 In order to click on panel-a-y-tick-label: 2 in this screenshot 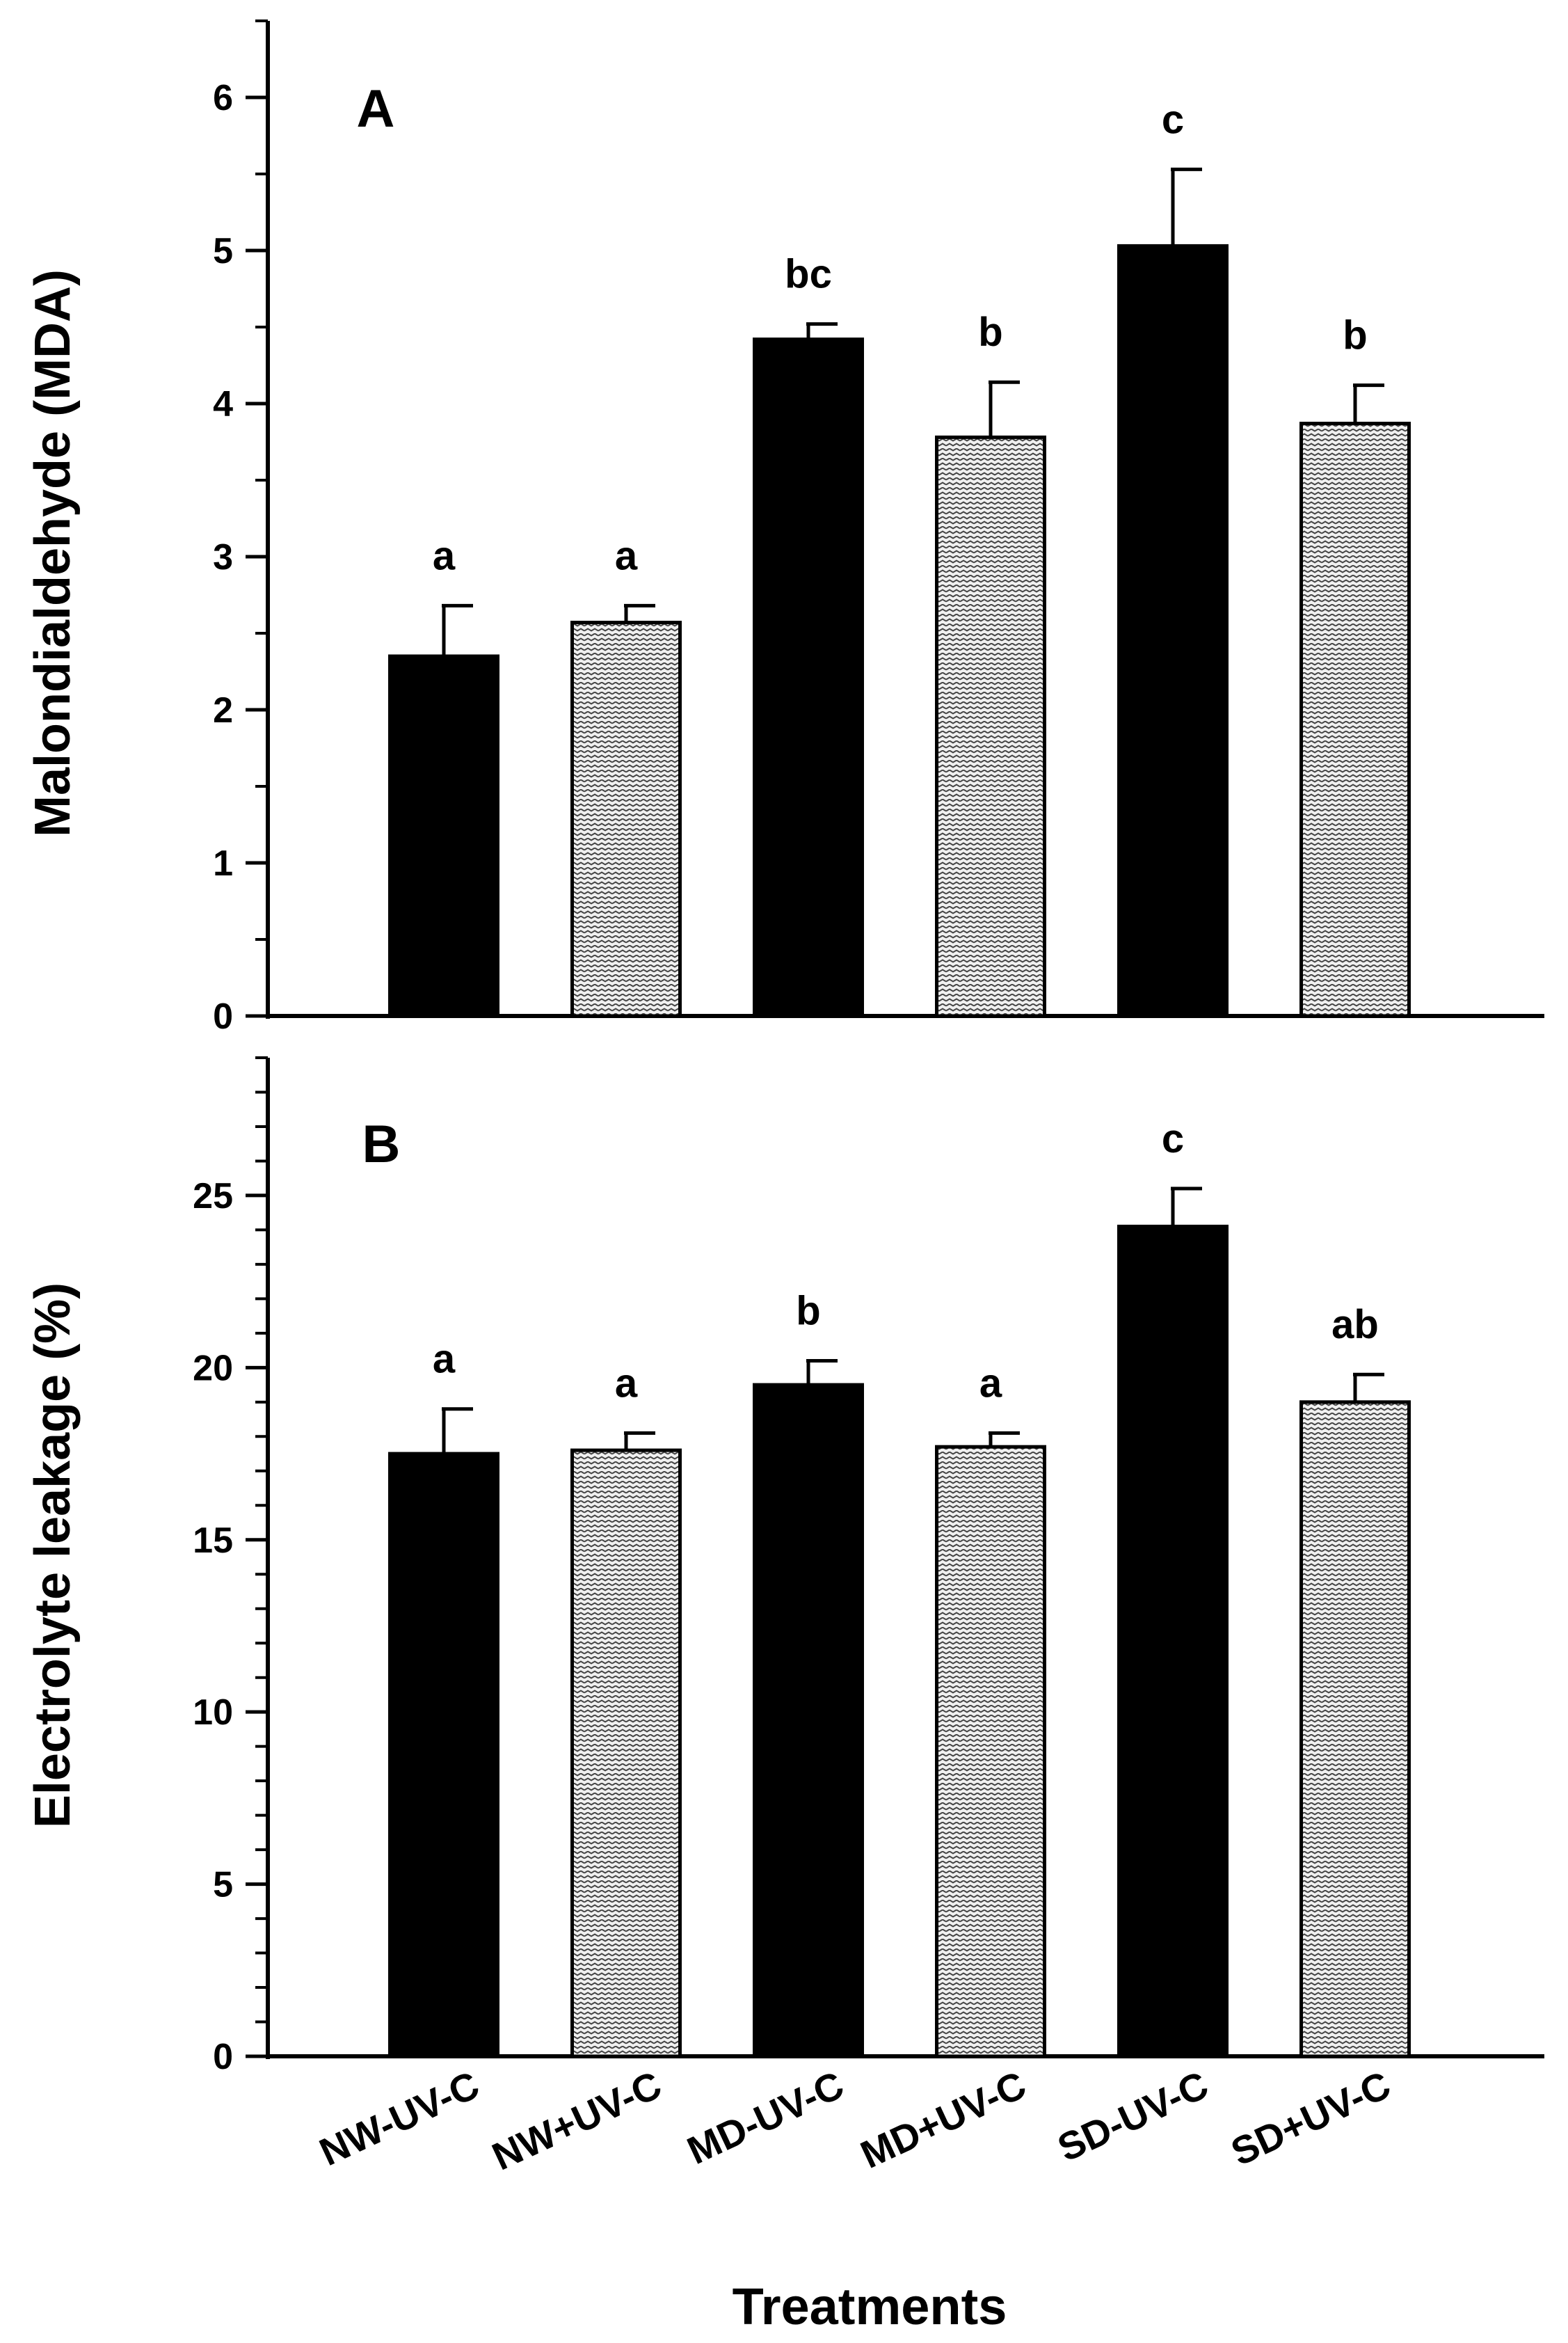, I will do `click(223, 710)`.